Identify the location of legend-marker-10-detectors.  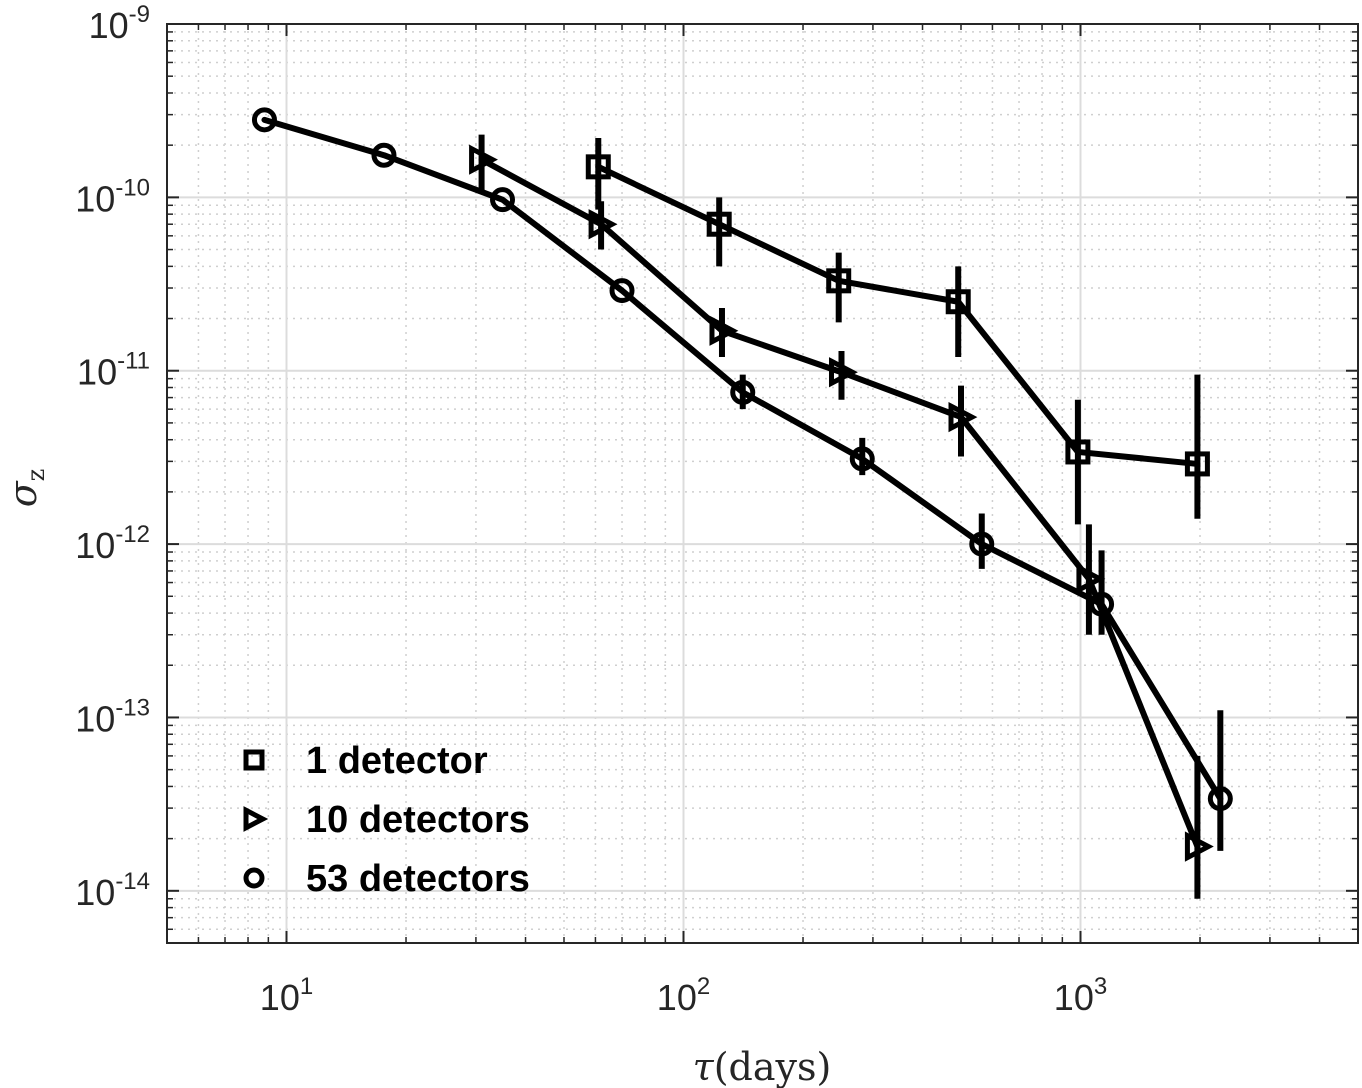
(256, 819).